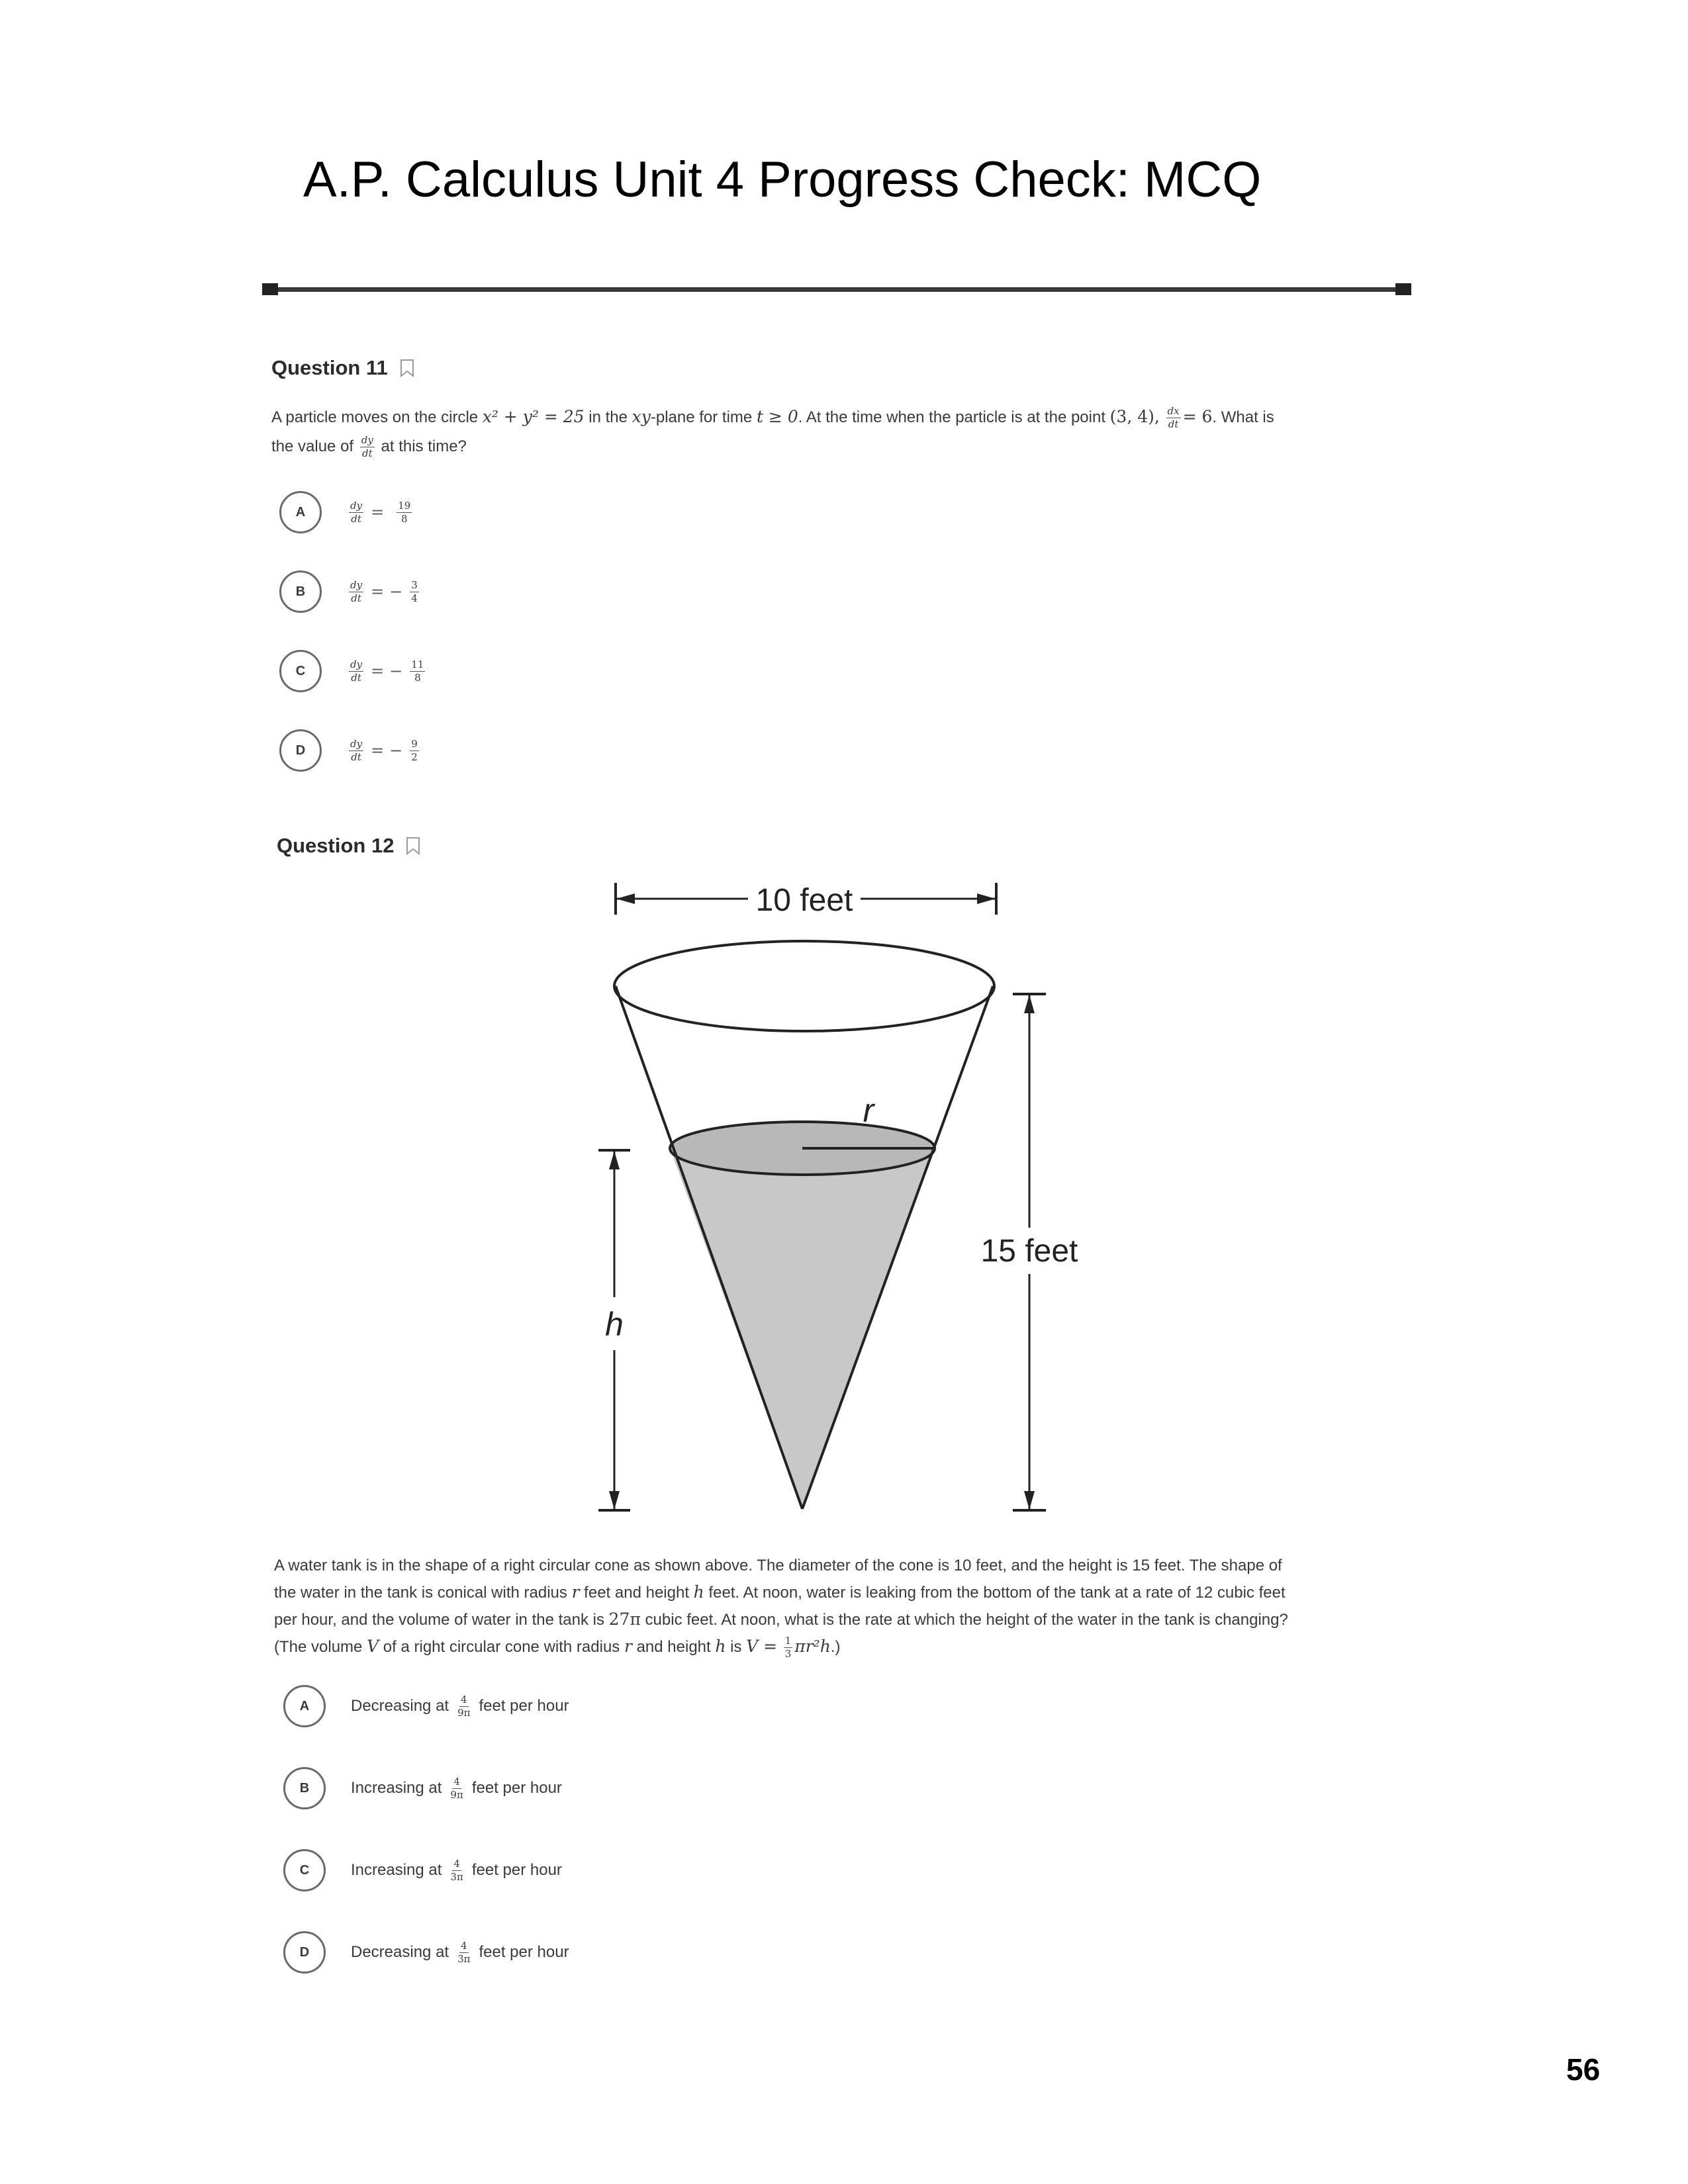 Image resolution: width=1688 pixels, height=2184 pixels. Describe the element at coordinates (1173, 418) in the screenshot. I see `dx-dt-fraction: dx dt` at that location.